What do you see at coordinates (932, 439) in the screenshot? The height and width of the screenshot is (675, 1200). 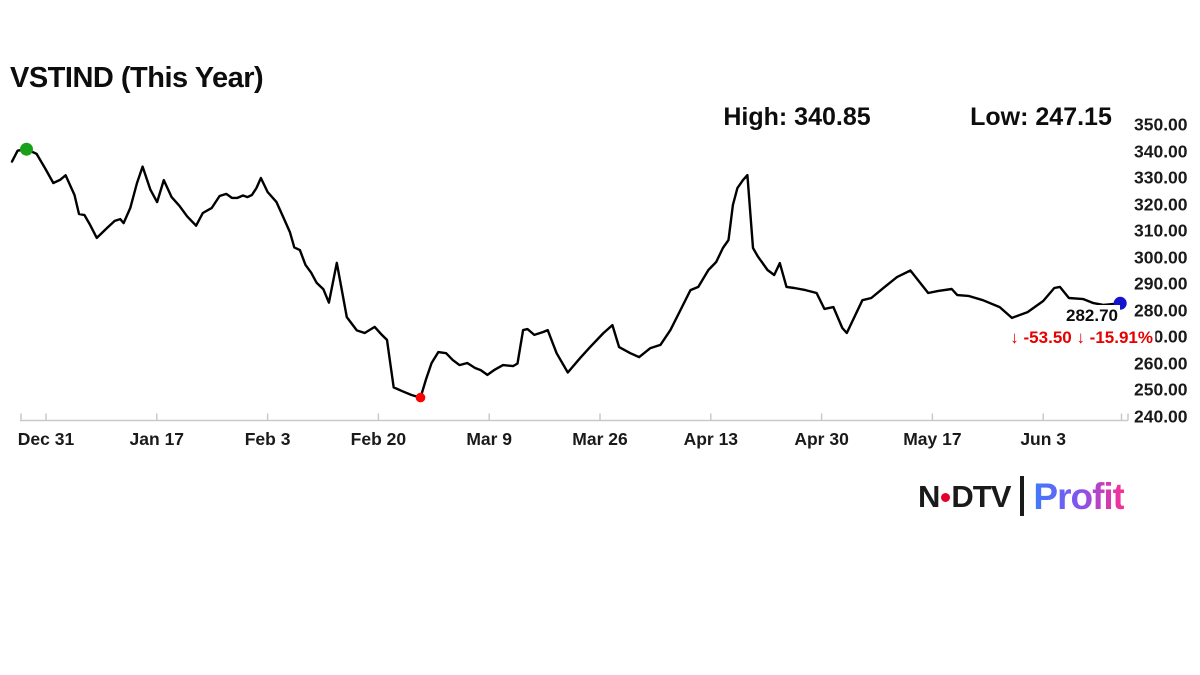 I see `x-tick-label: May 17` at bounding box center [932, 439].